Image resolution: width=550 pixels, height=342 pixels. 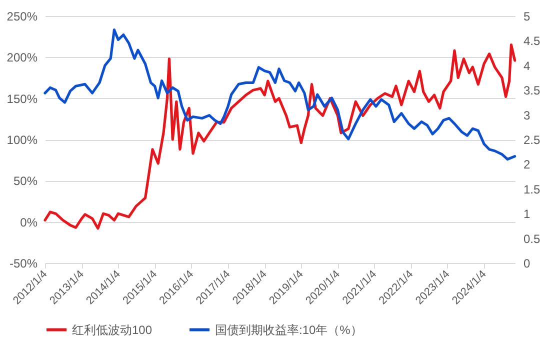 What do you see at coordinates (22, 17) in the screenshot?
I see `y-tick-label: 250%` at bounding box center [22, 17].